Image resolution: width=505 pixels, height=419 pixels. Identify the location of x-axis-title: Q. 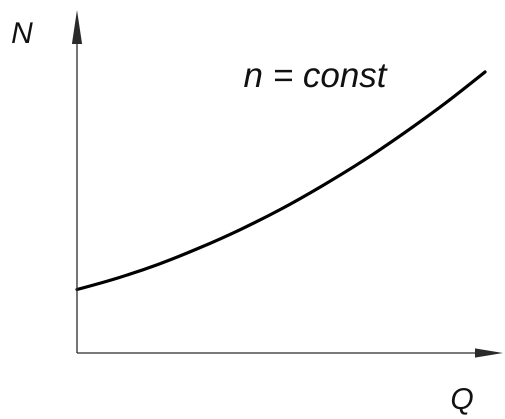
(462, 399).